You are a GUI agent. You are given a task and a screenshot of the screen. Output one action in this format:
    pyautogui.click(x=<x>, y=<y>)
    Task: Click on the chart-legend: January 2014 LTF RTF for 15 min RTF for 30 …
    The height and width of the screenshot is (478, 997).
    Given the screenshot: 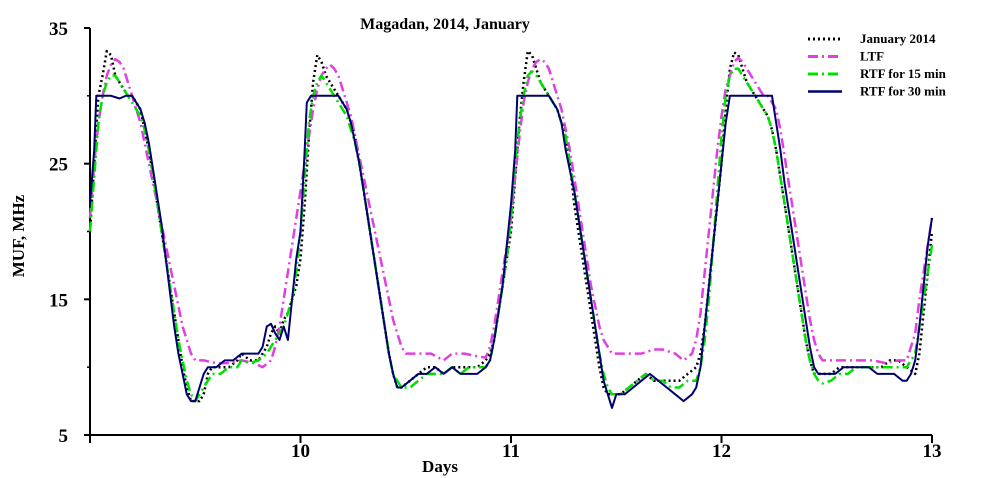 What is the action you would take?
    pyautogui.click(x=877, y=65)
    